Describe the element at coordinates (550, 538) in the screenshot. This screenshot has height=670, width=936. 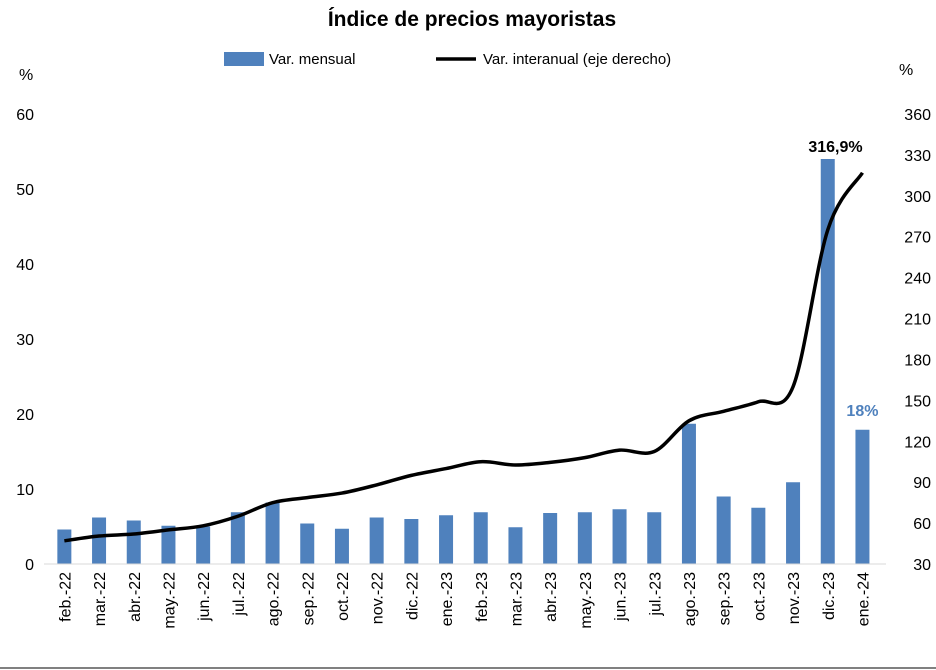
I see `bar-abr.-23` at that location.